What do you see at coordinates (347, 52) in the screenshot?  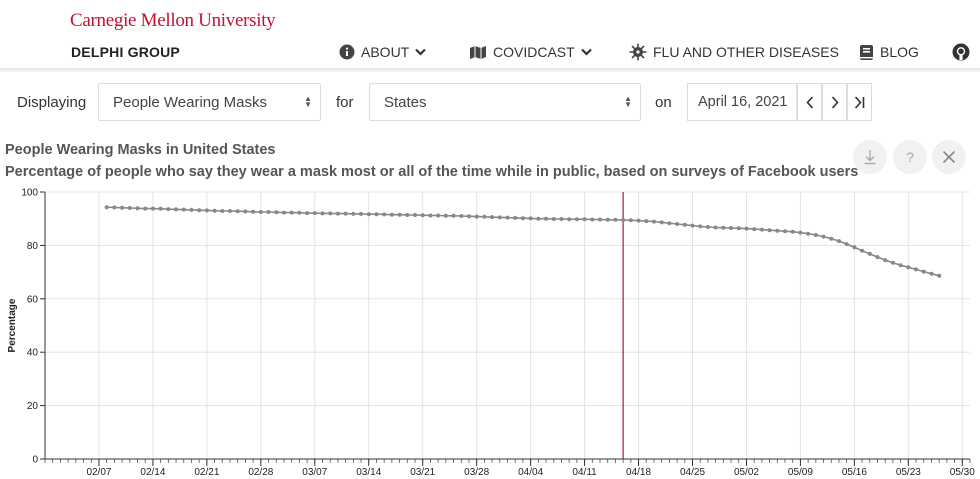 I see `info-icon` at bounding box center [347, 52].